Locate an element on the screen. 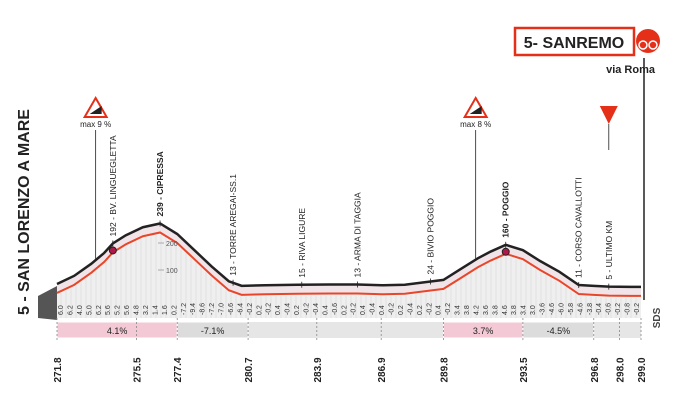 The image size is (676, 405). segment-gradient: 4.2 is located at coordinates (476, 310).